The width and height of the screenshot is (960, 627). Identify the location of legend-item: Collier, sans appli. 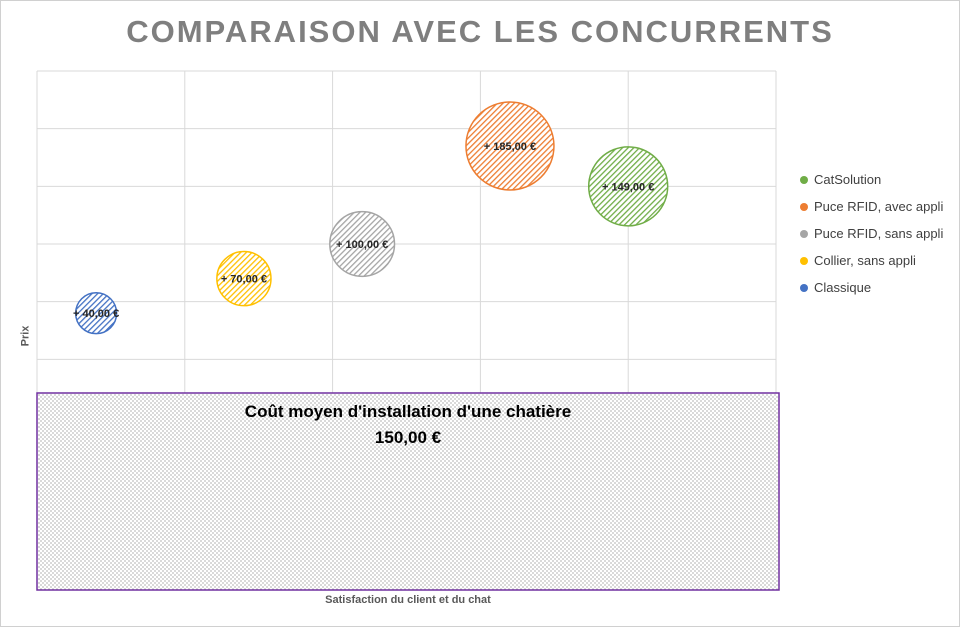
(880, 260).